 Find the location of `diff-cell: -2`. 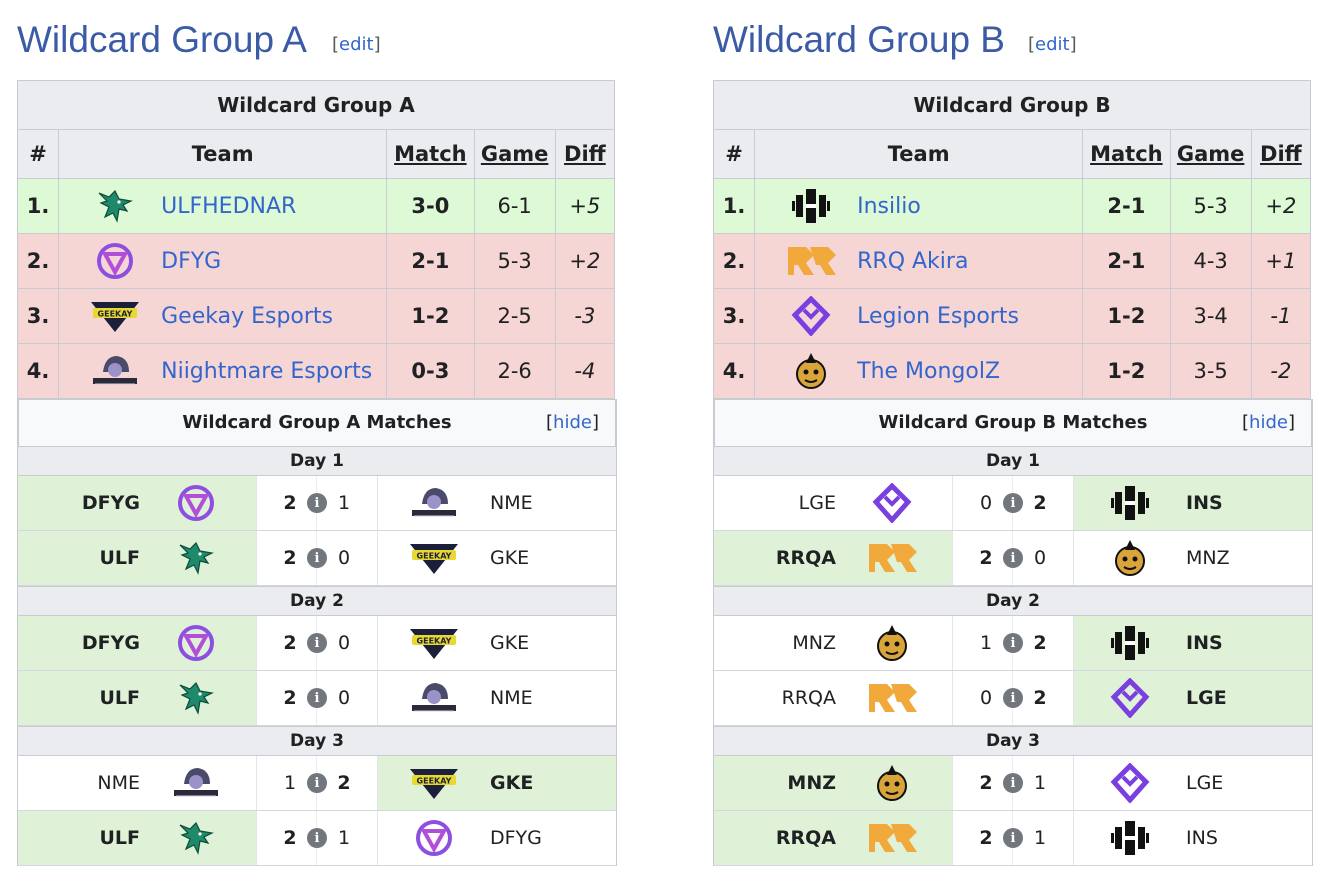

diff-cell: -2 is located at coordinates (1281, 371).